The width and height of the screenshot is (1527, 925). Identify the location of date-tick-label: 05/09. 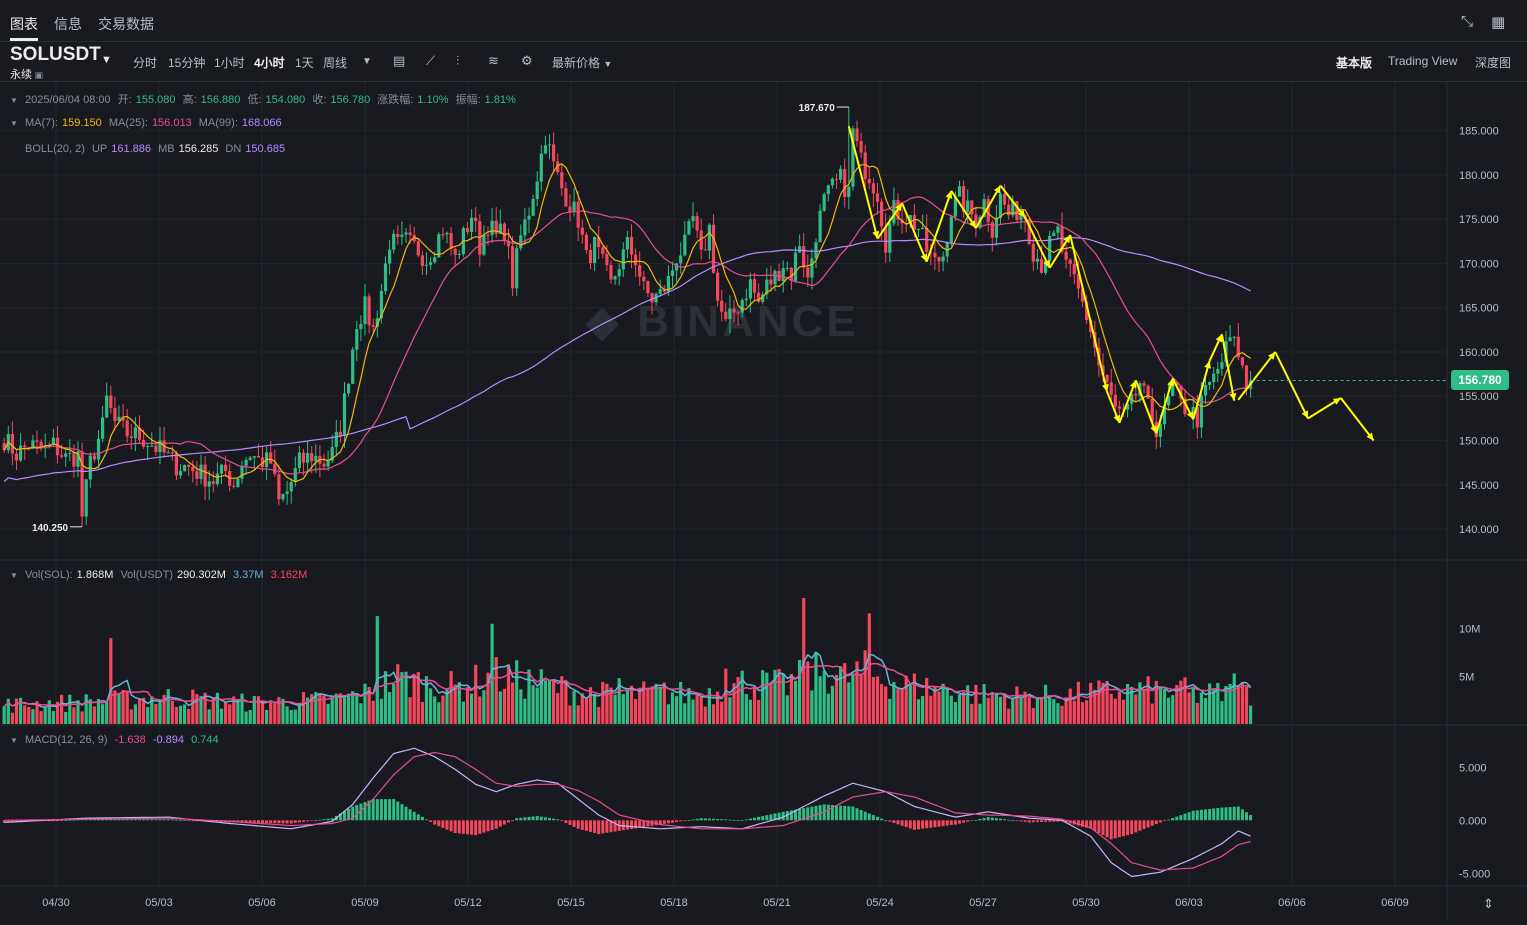
(365, 903).